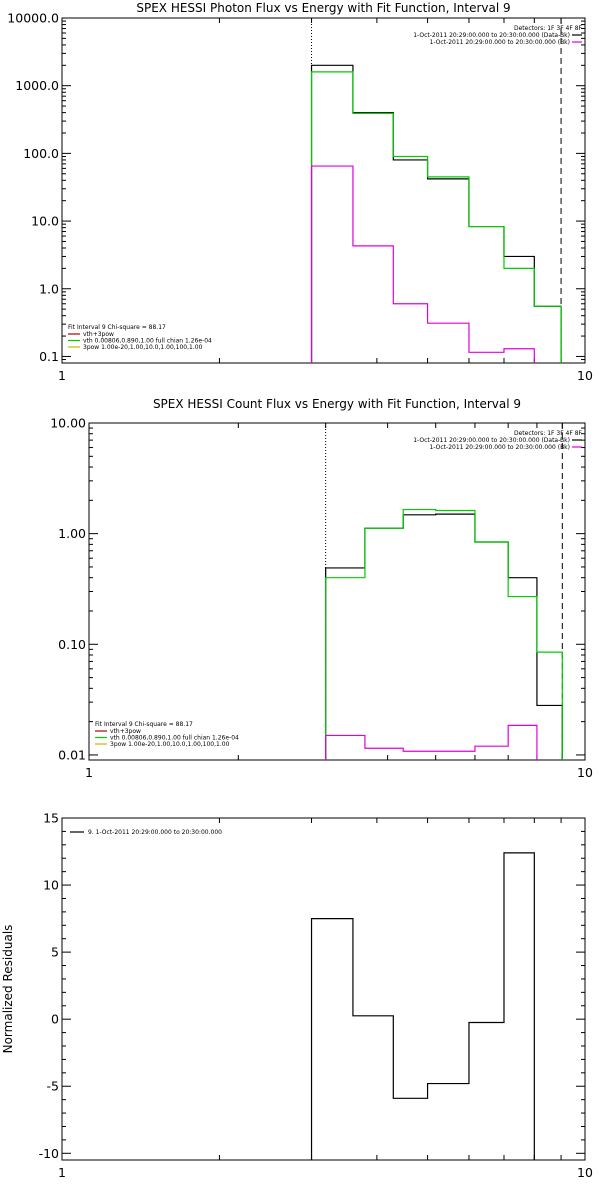  Describe the element at coordinates (51, 818) in the screenshot. I see `y-tick-label: 15` at that location.